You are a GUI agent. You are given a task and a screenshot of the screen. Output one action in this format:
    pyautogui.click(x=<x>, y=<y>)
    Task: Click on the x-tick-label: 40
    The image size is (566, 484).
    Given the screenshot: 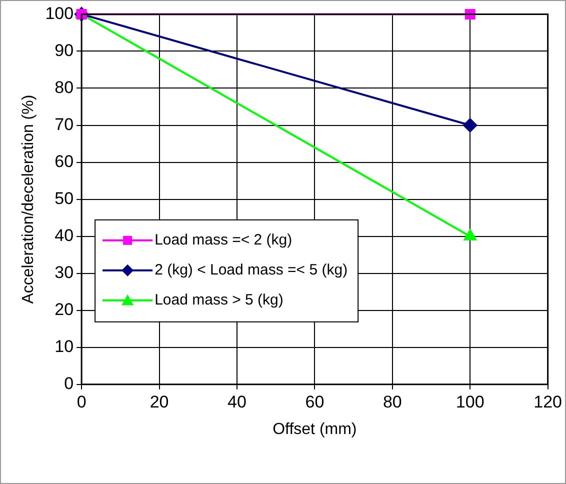 What is the action you would take?
    pyautogui.click(x=237, y=402)
    